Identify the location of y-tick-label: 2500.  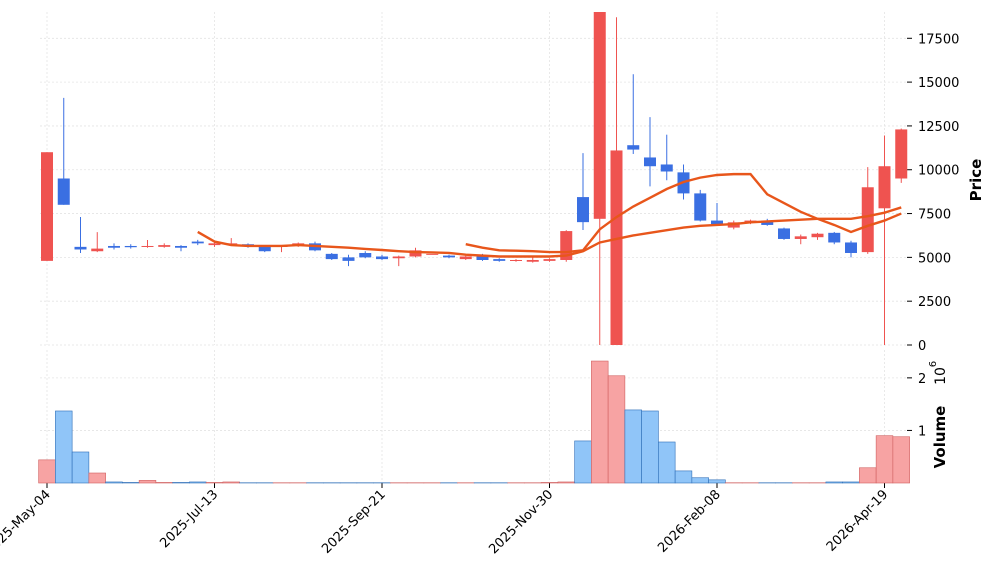
(934, 302).